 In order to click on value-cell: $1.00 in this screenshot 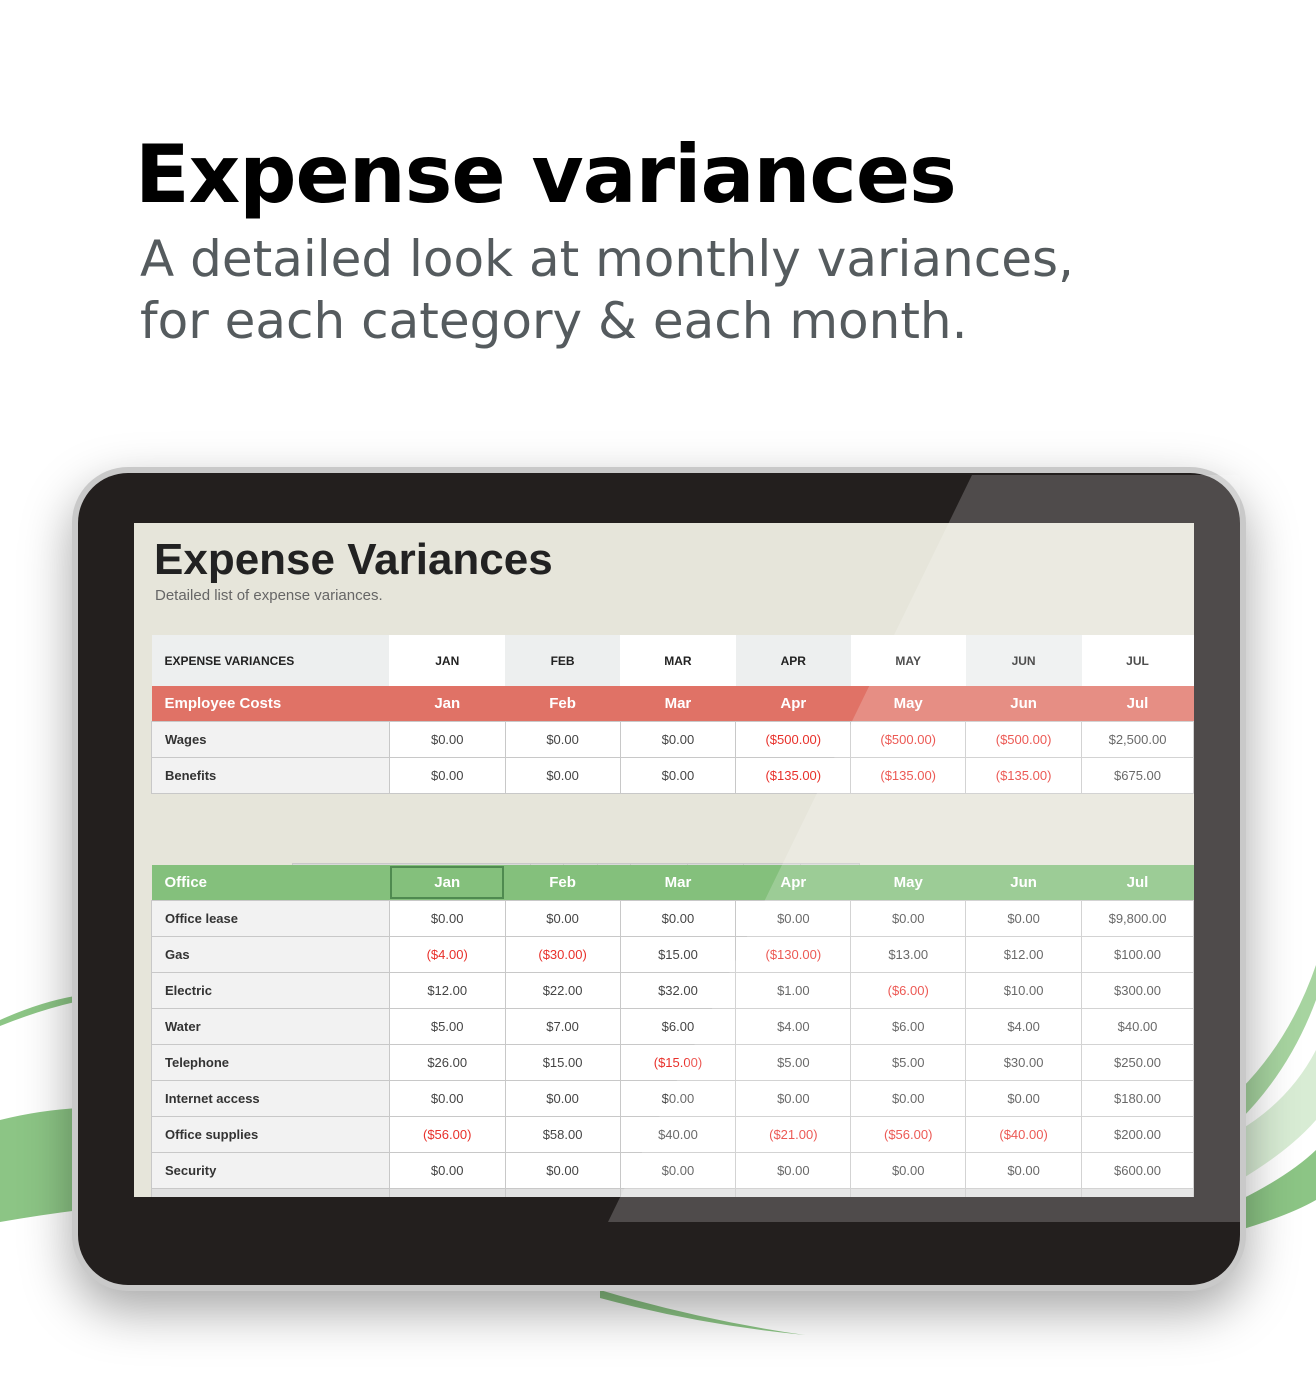, I will do `click(793, 990)`.